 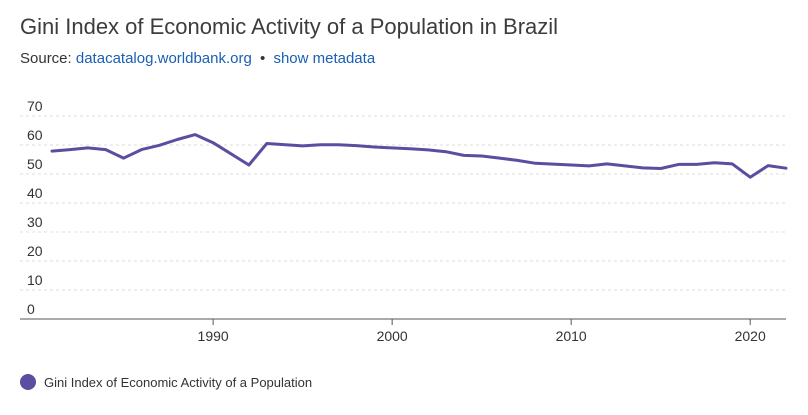 I want to click on show-metadata-link: show metadata, so click(x=324, y=58).